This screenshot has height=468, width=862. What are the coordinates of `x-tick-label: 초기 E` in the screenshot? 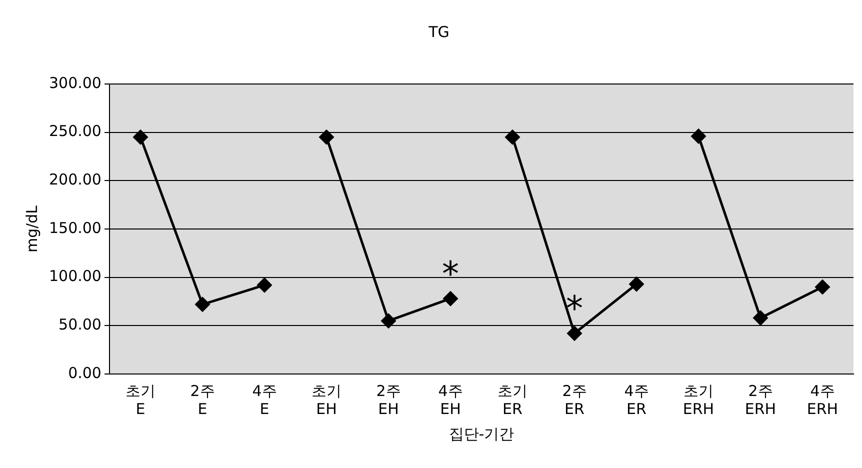 It's located at (140, 400).